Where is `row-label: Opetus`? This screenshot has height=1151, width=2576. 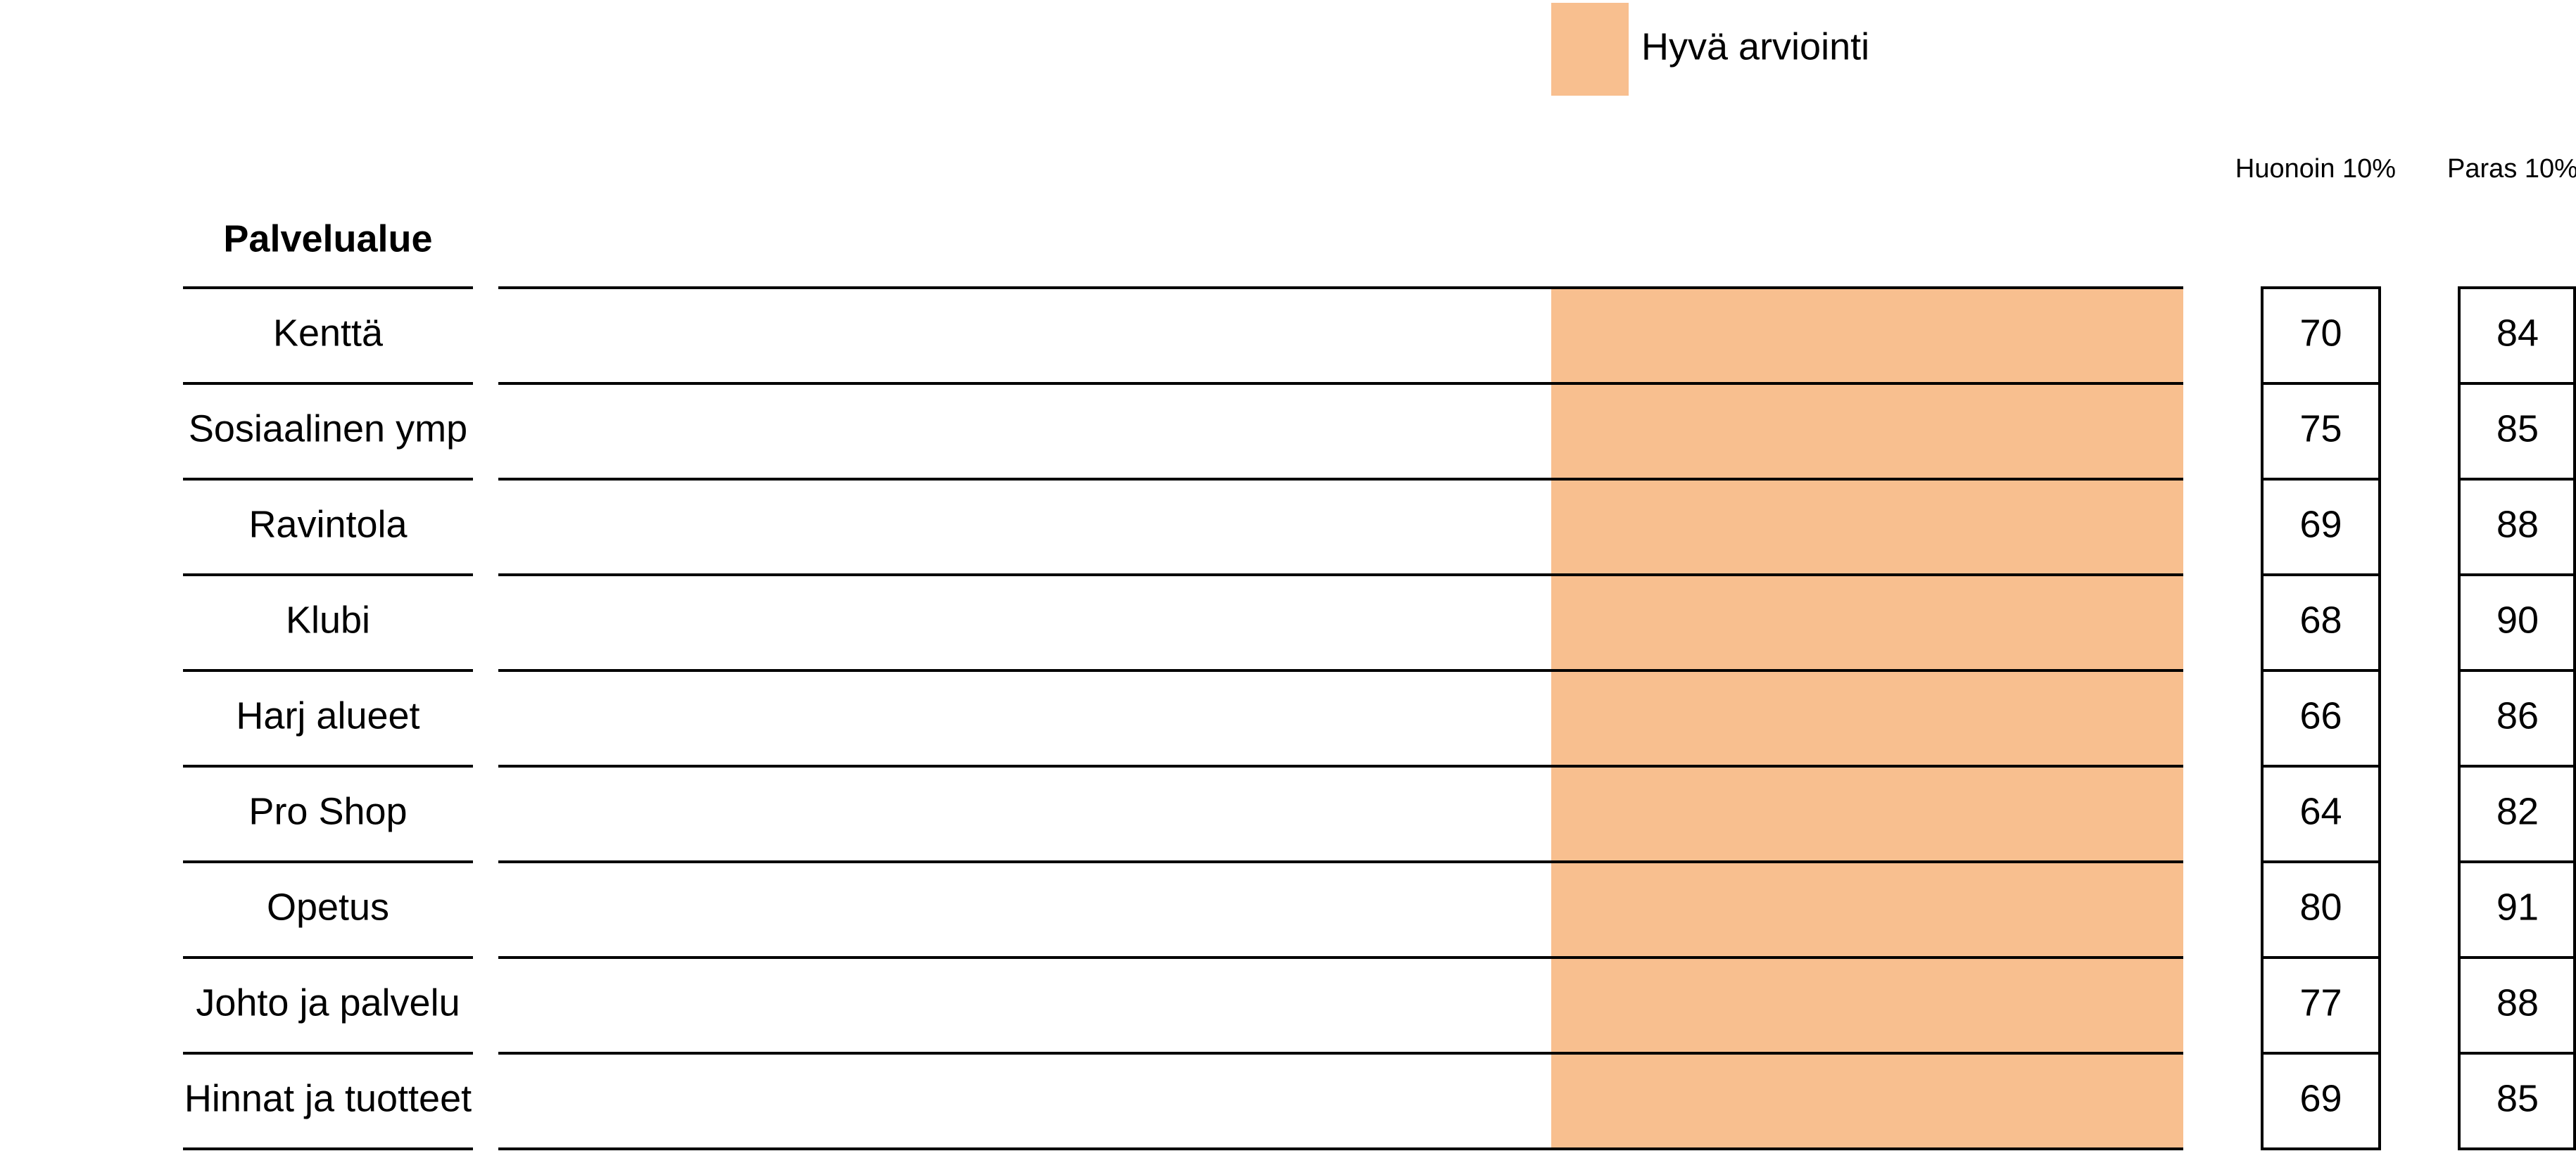 row-label: Opetus is located at coordinates (328, 907).